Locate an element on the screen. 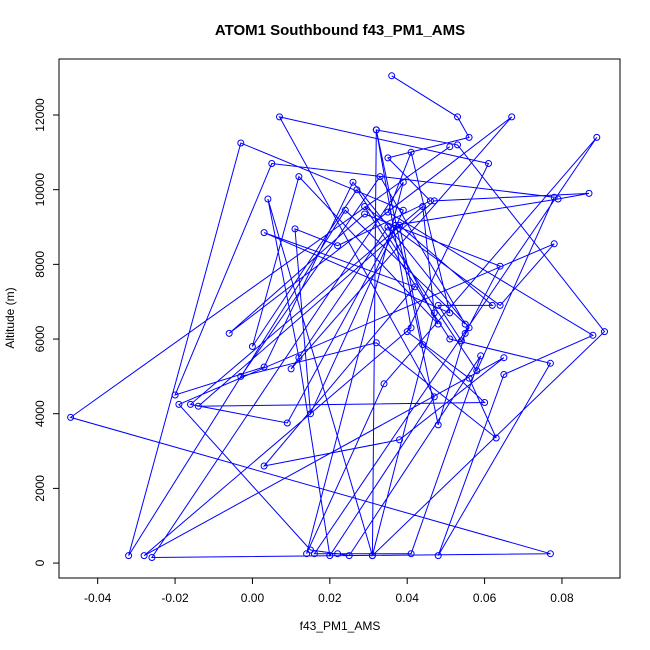 This screenshot has height=650, width=650. x-axis-label: f43_PM1_AMS is located at coordinates (340, 626).